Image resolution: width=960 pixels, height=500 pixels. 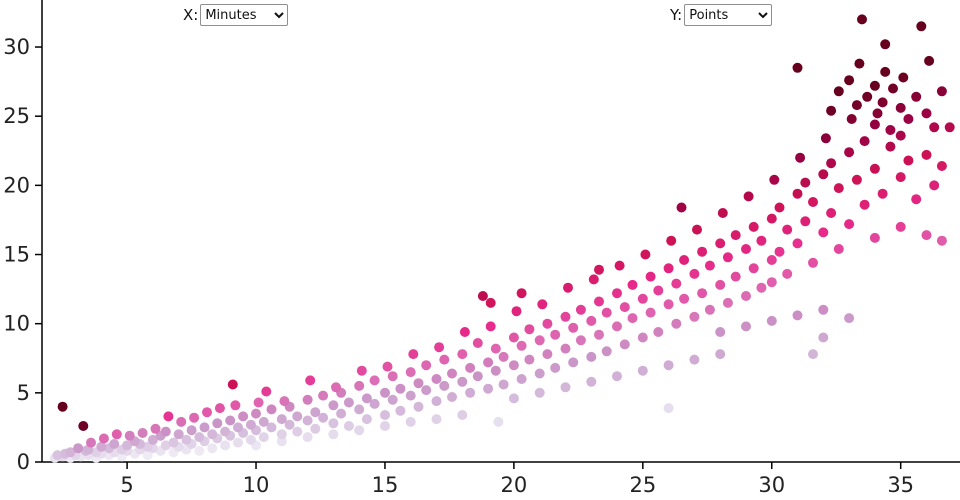 I want to click on x-tick-label: 15, so click(x=385, y=485).